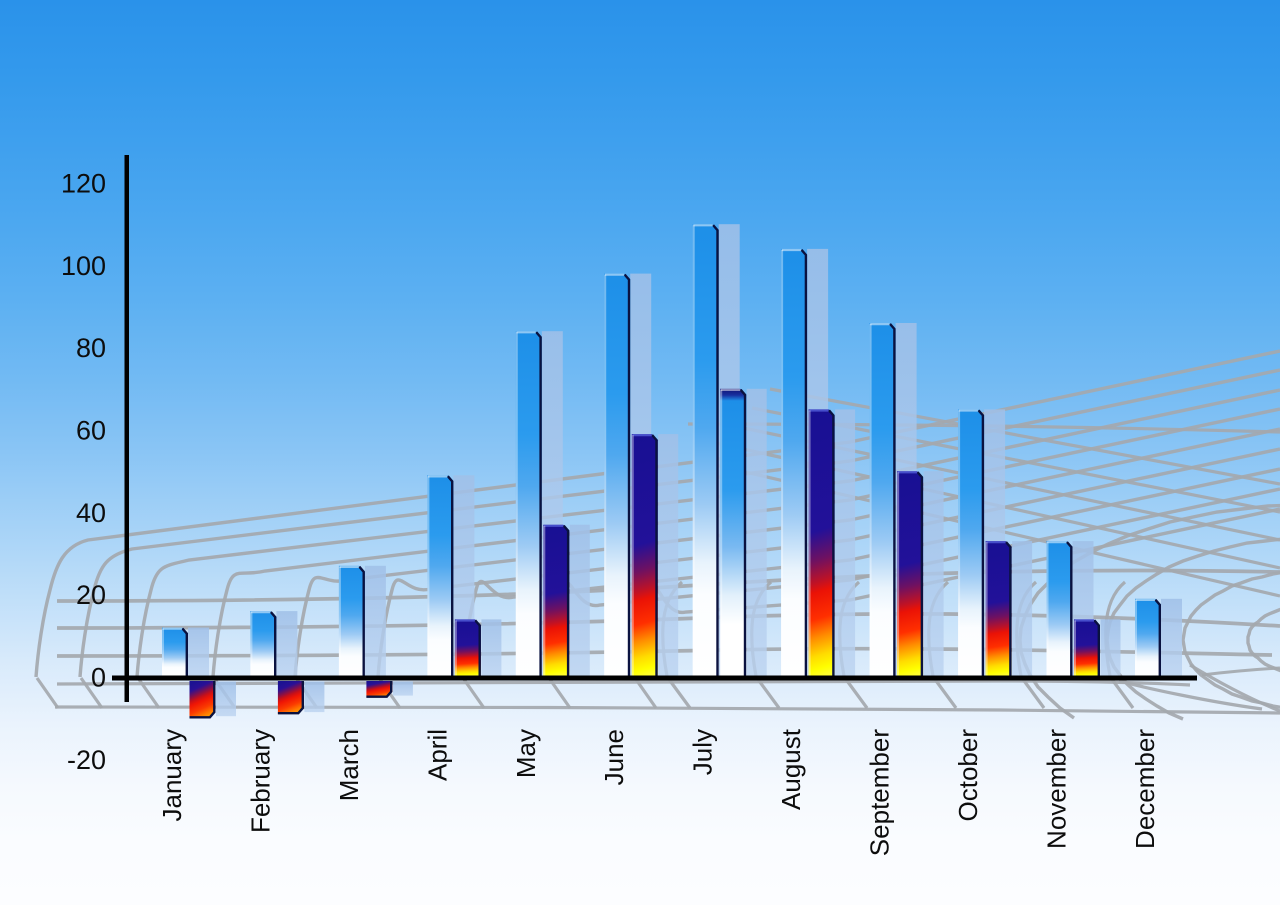 This screenshot has height=905, width=1280. What do you see at coordinates (83, 266) in the screenshot?
I see `svg-text: 100` at bounding box center [83, 266].